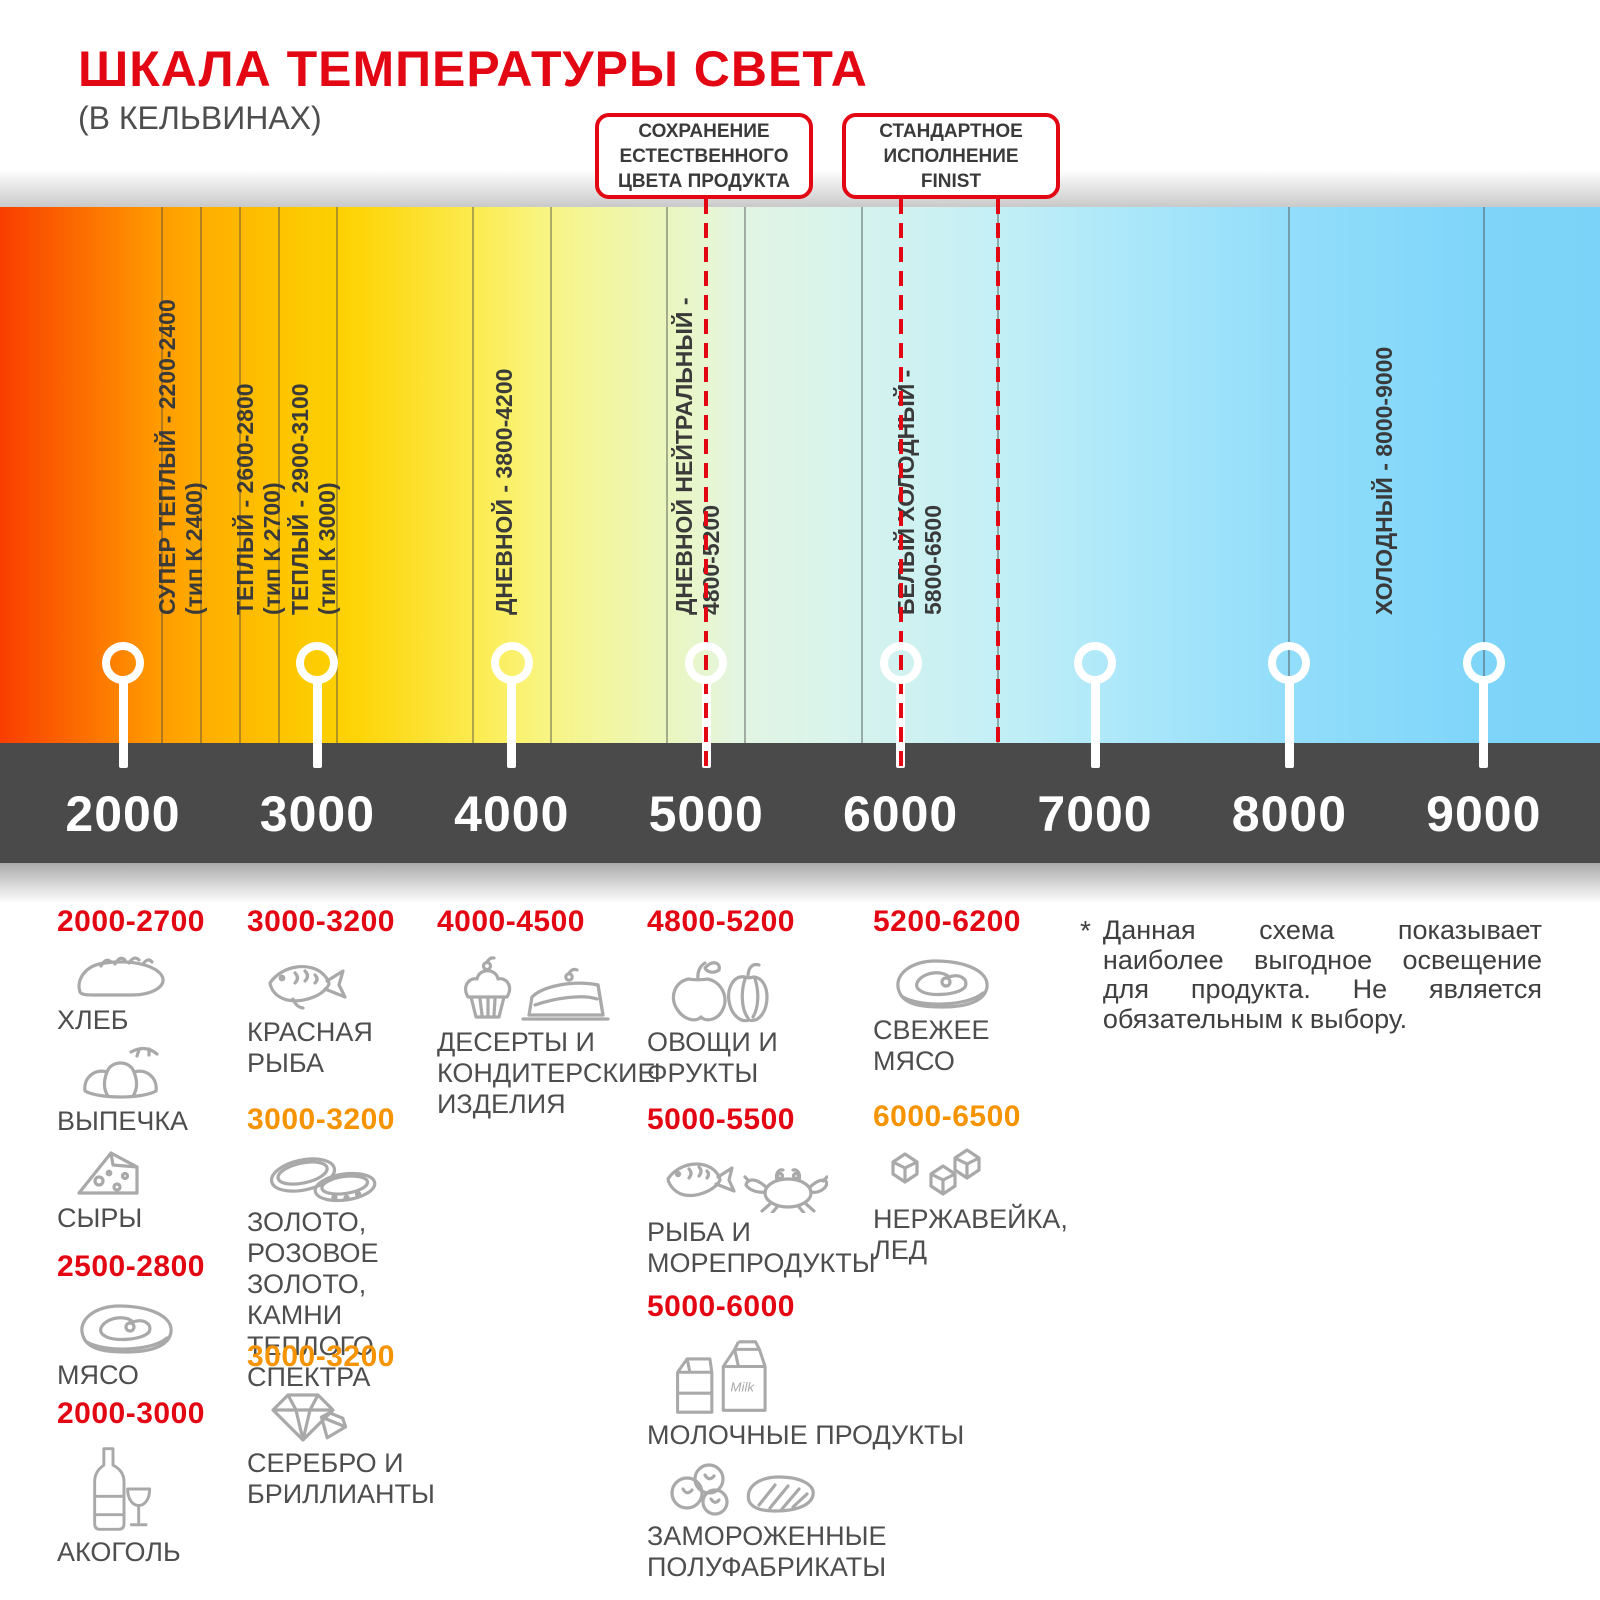  Describe the element at coordinates (827, 988) in the screenshot. I see `produce-icon` at that location.